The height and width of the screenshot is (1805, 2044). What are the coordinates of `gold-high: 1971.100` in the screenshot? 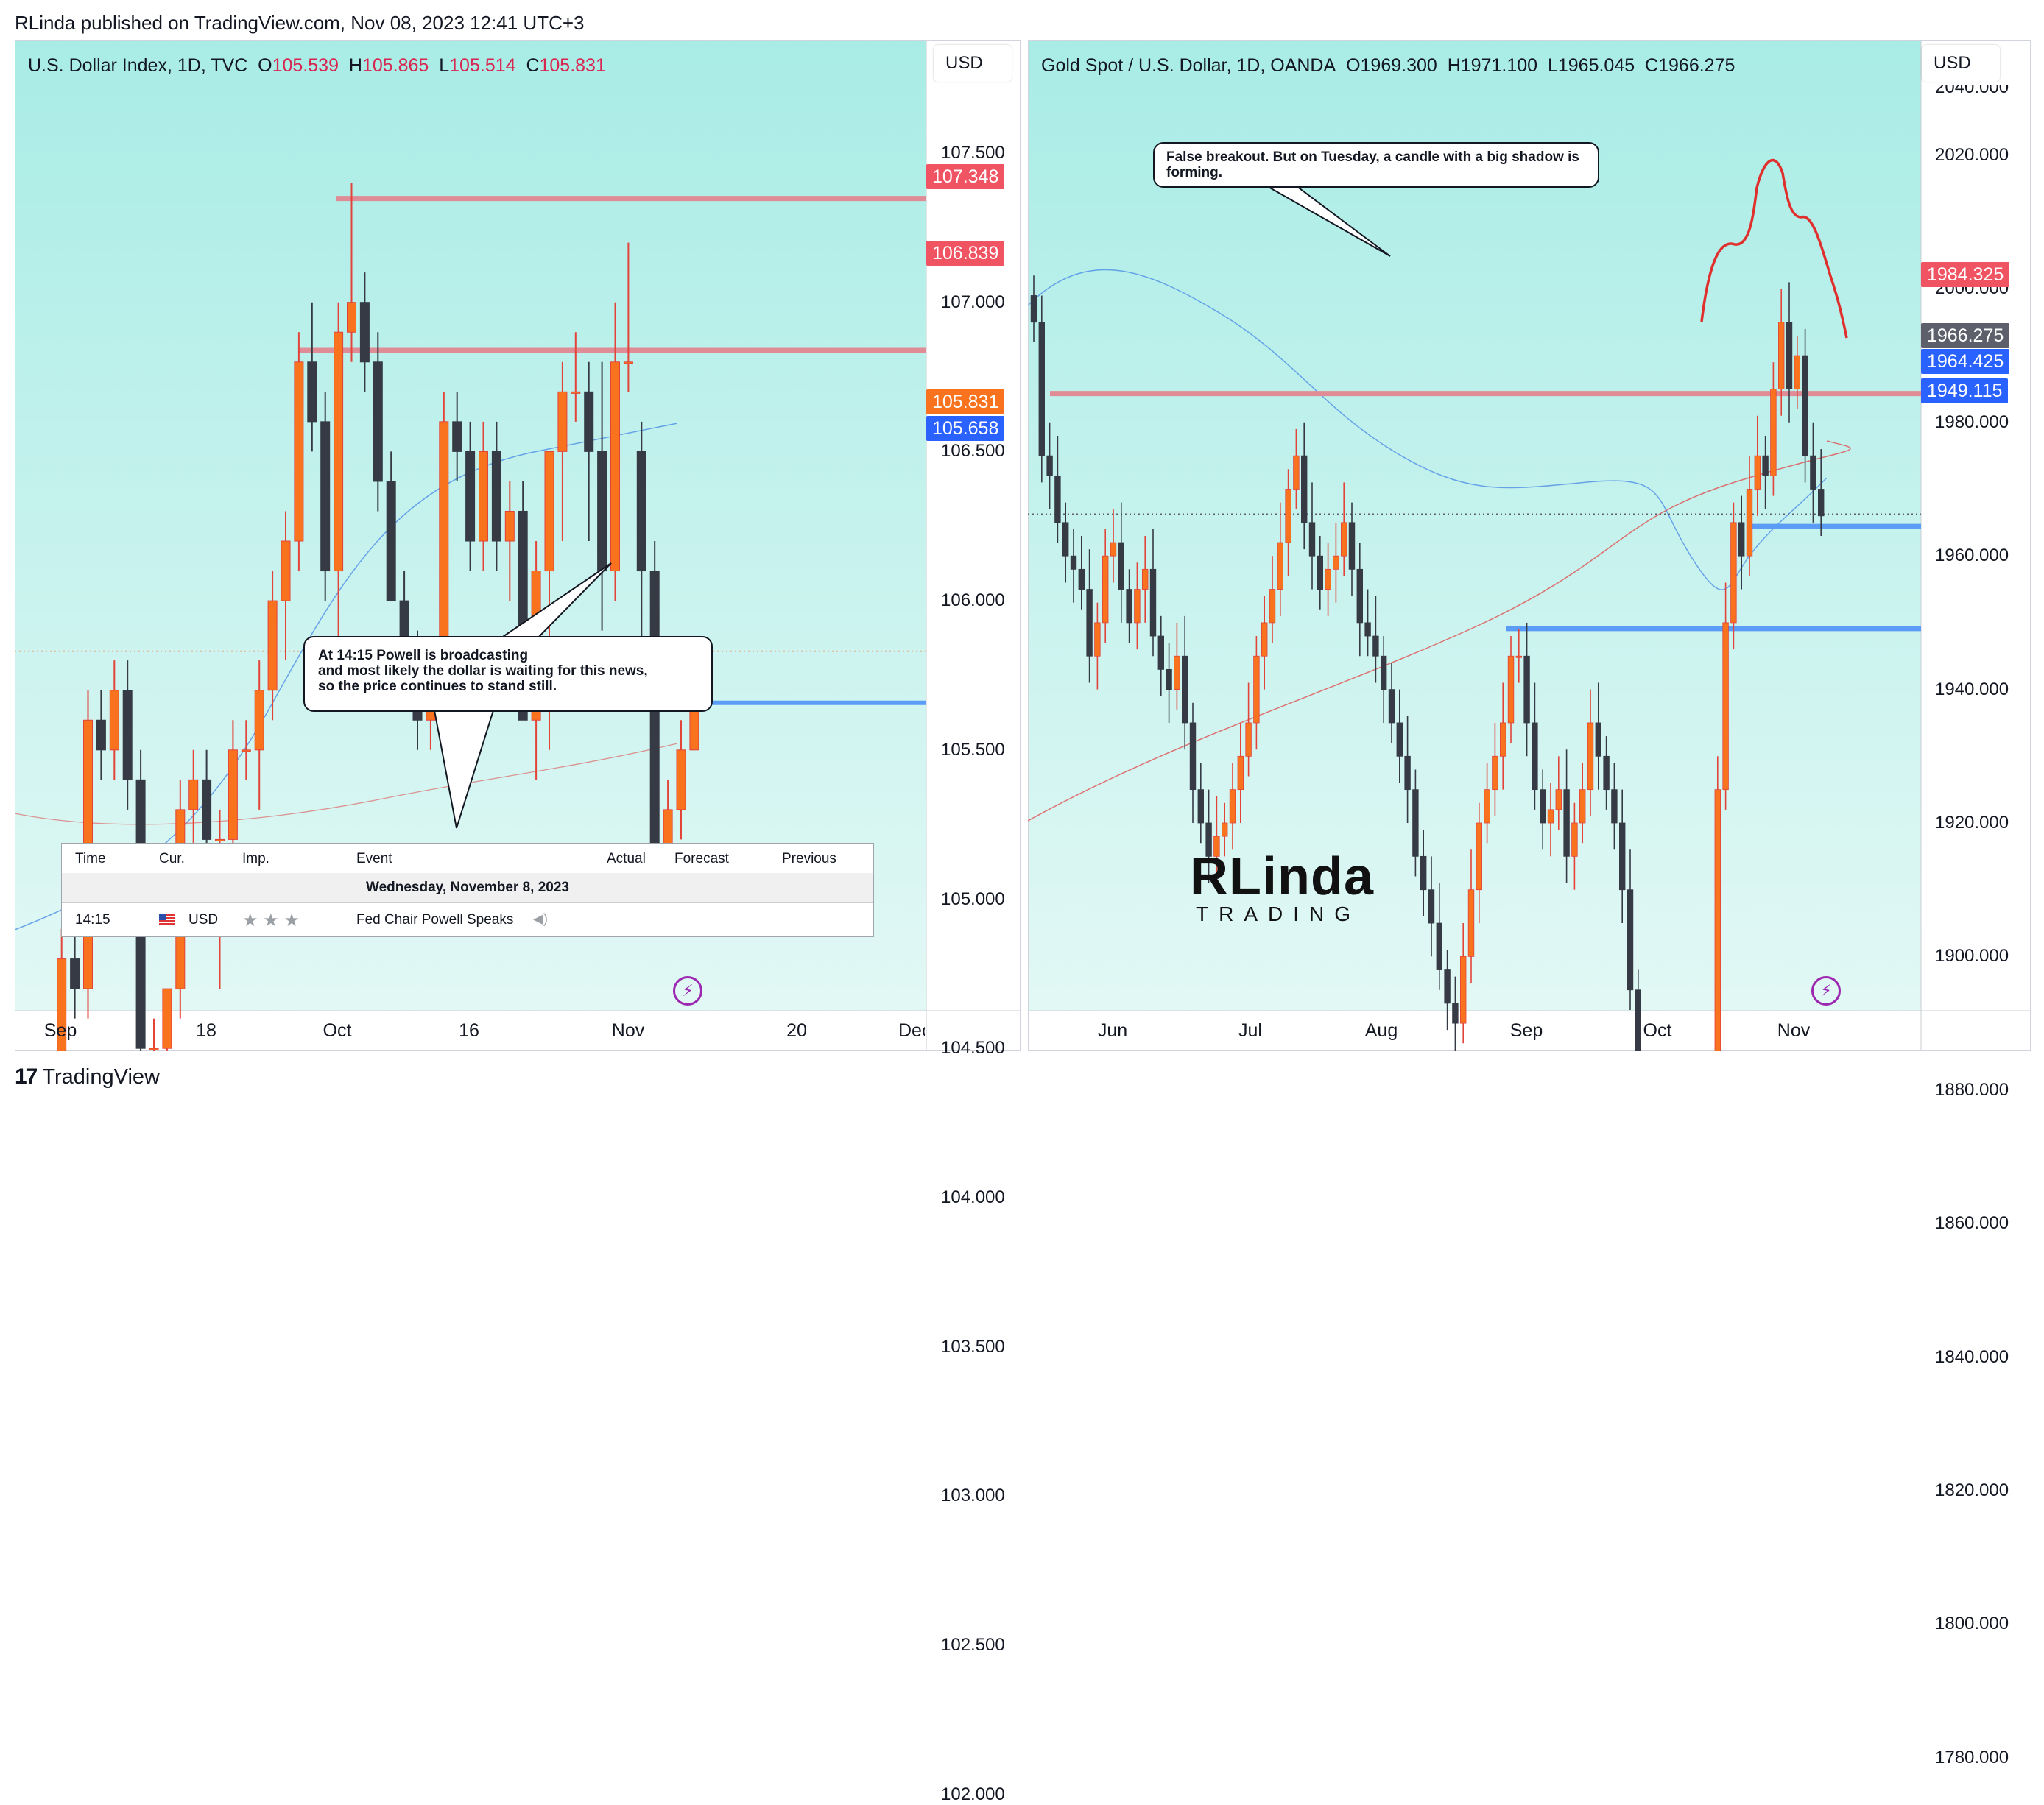 It's located at (1499, 66).